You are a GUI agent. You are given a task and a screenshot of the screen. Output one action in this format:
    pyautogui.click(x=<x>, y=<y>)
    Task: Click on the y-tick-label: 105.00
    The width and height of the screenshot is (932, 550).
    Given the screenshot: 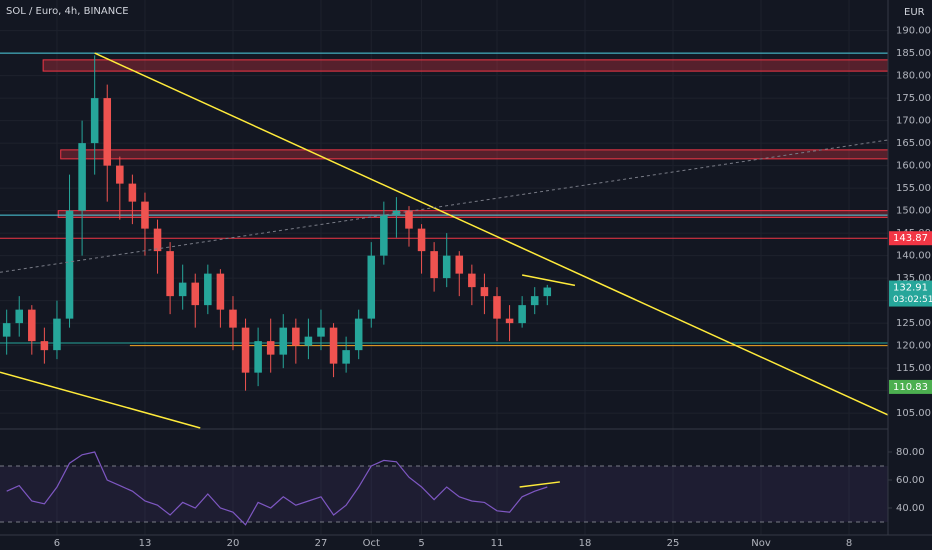 What is the action you would take?
    pyautogui.click(x=913, y=413)
    